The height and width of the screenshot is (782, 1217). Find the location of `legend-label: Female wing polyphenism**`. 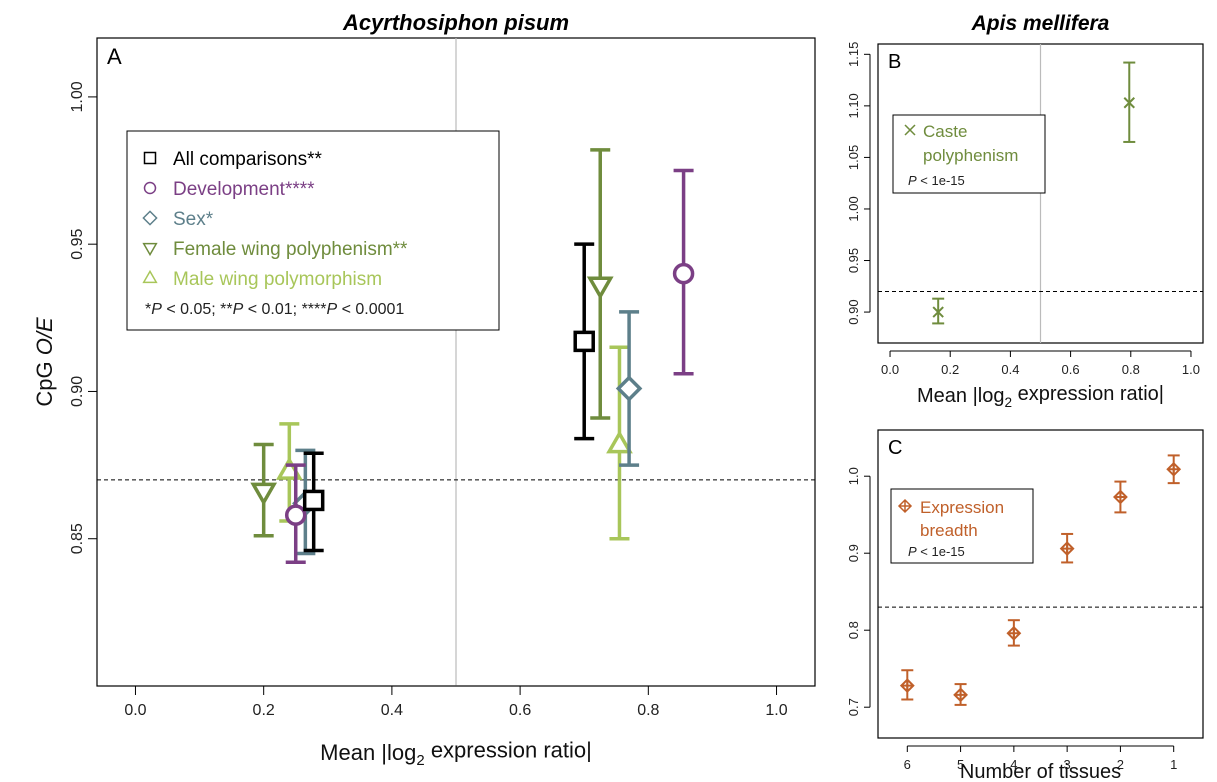

legend-label: Female wing polyphenism** is located at coordinates (290, 249).